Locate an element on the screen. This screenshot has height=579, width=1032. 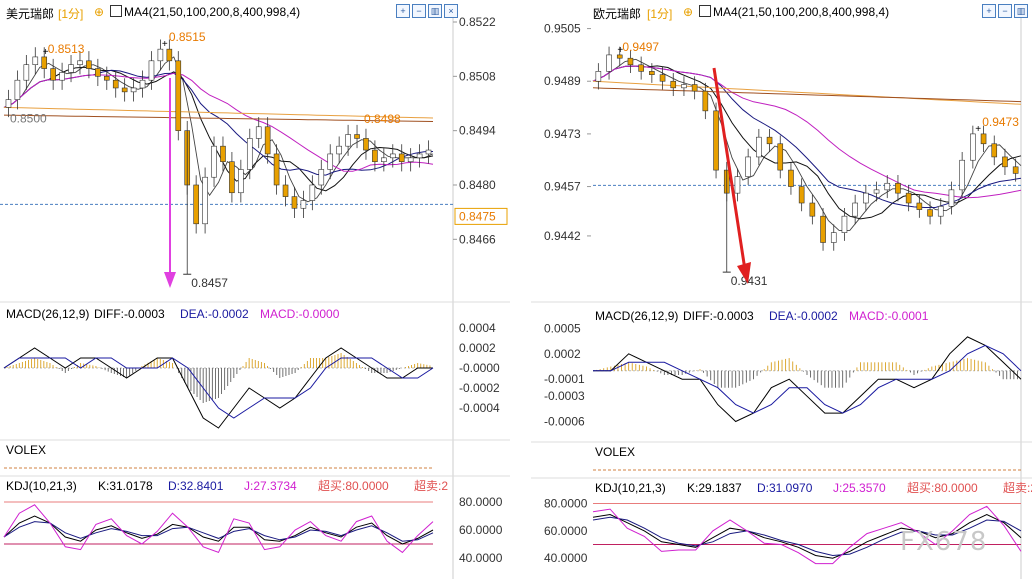
kdj-axis-tick: 80.0000 is located at coordinates (566, 504).